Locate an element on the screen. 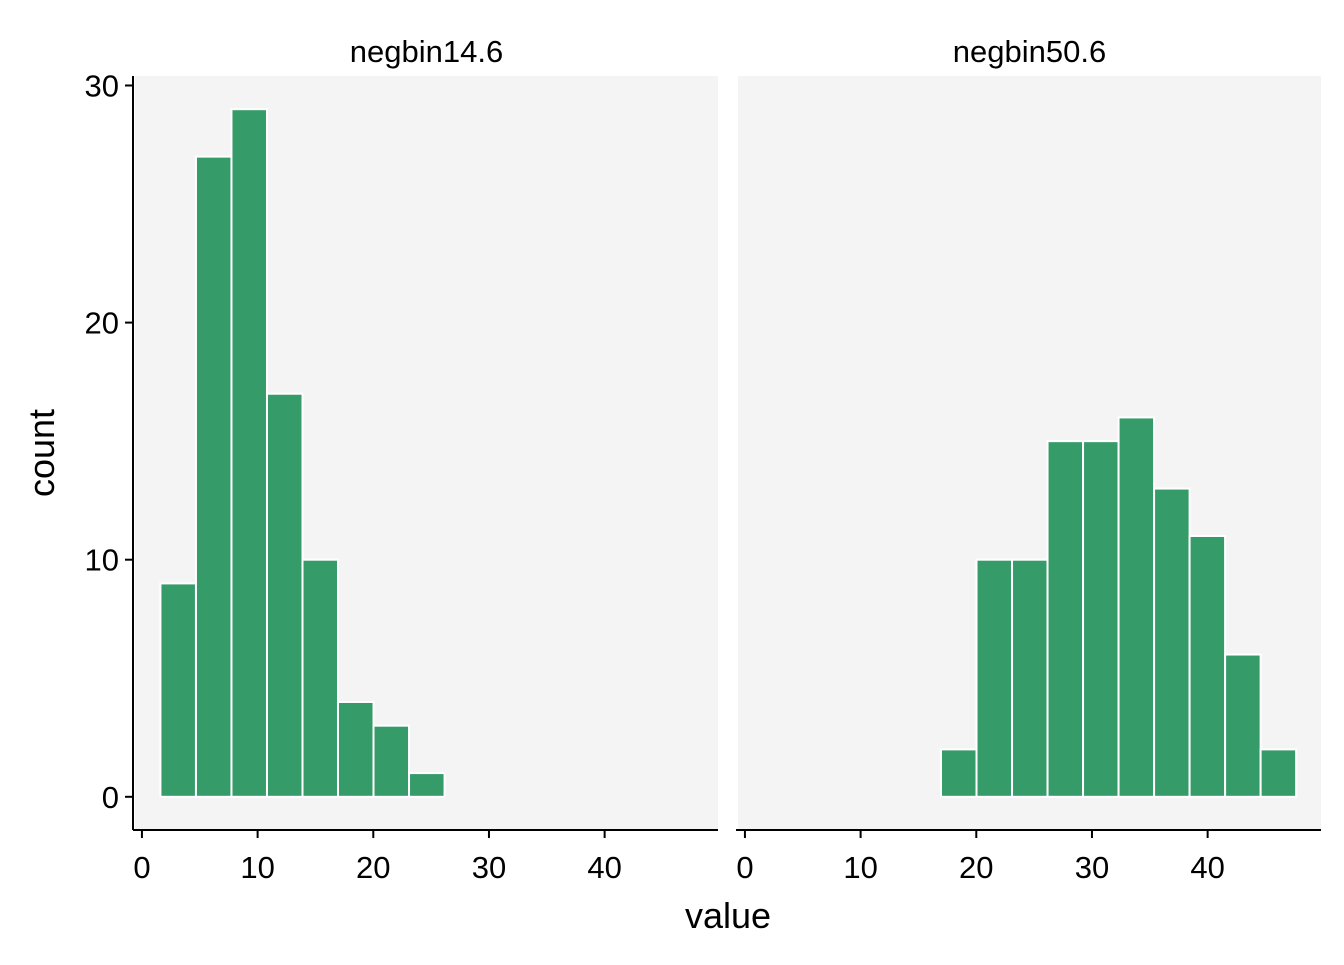  x-axis-title: value is located at coordinates (728, 915).